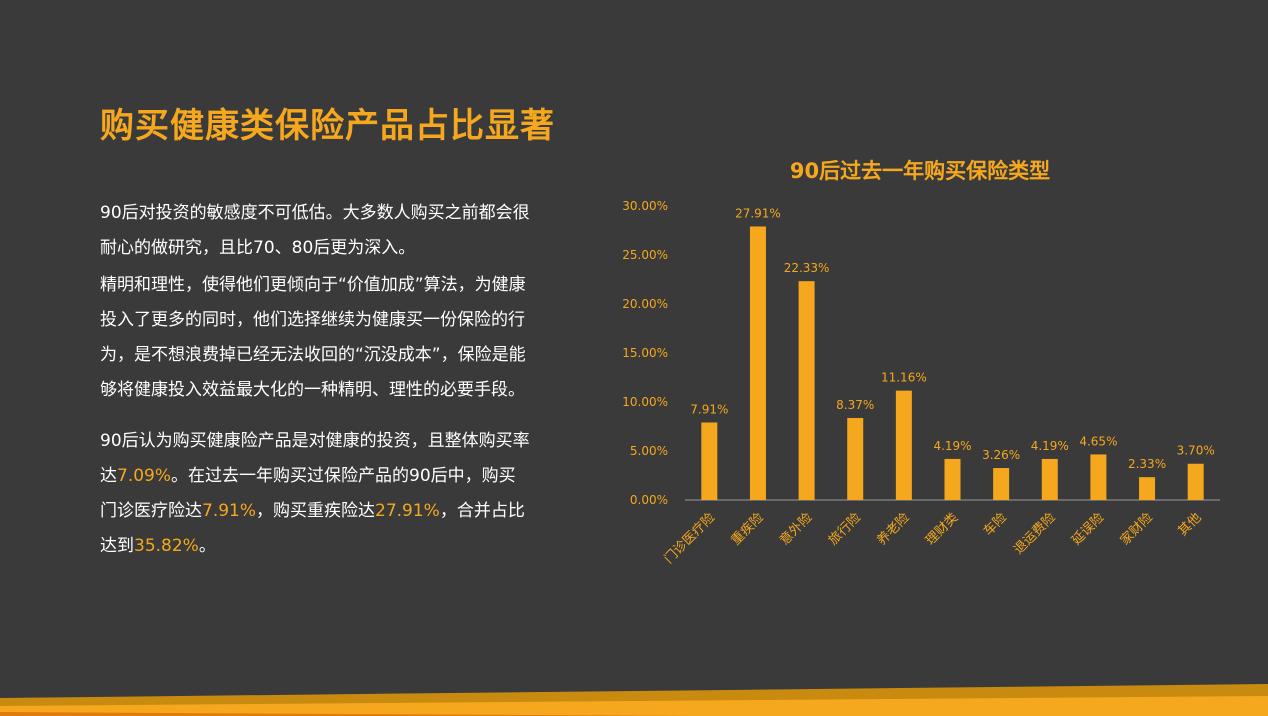 The height and width of the screenshot is (716, 1268). Describe the element at coordinates (807, 268) in the screenshot. I see `data-label: 22.33%` at that location.